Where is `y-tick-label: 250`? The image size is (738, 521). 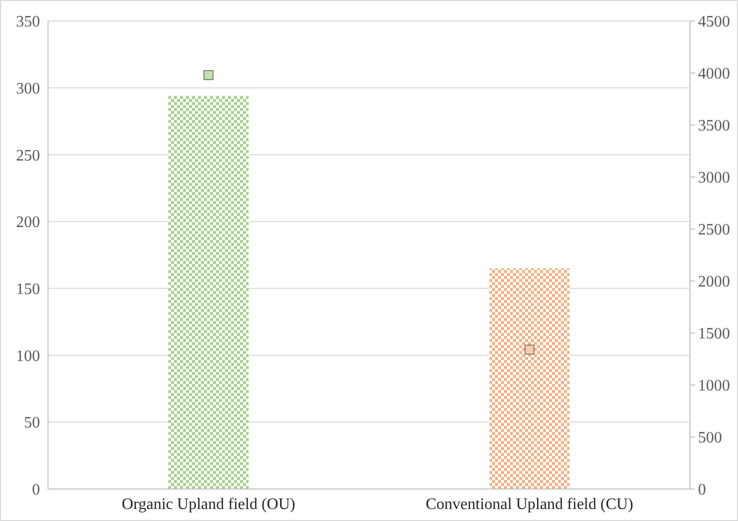
y-tick-label: 250 is located at coordinates (28, 155).